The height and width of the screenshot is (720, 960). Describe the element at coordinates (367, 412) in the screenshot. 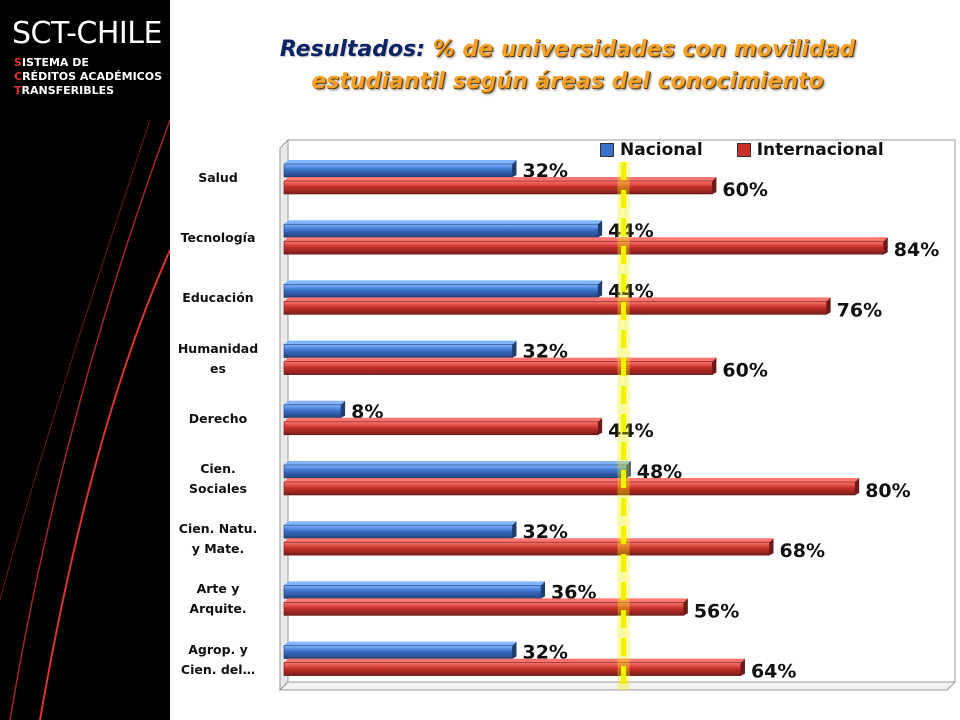

I see `value-label-nacional-4: 8%` at that location.